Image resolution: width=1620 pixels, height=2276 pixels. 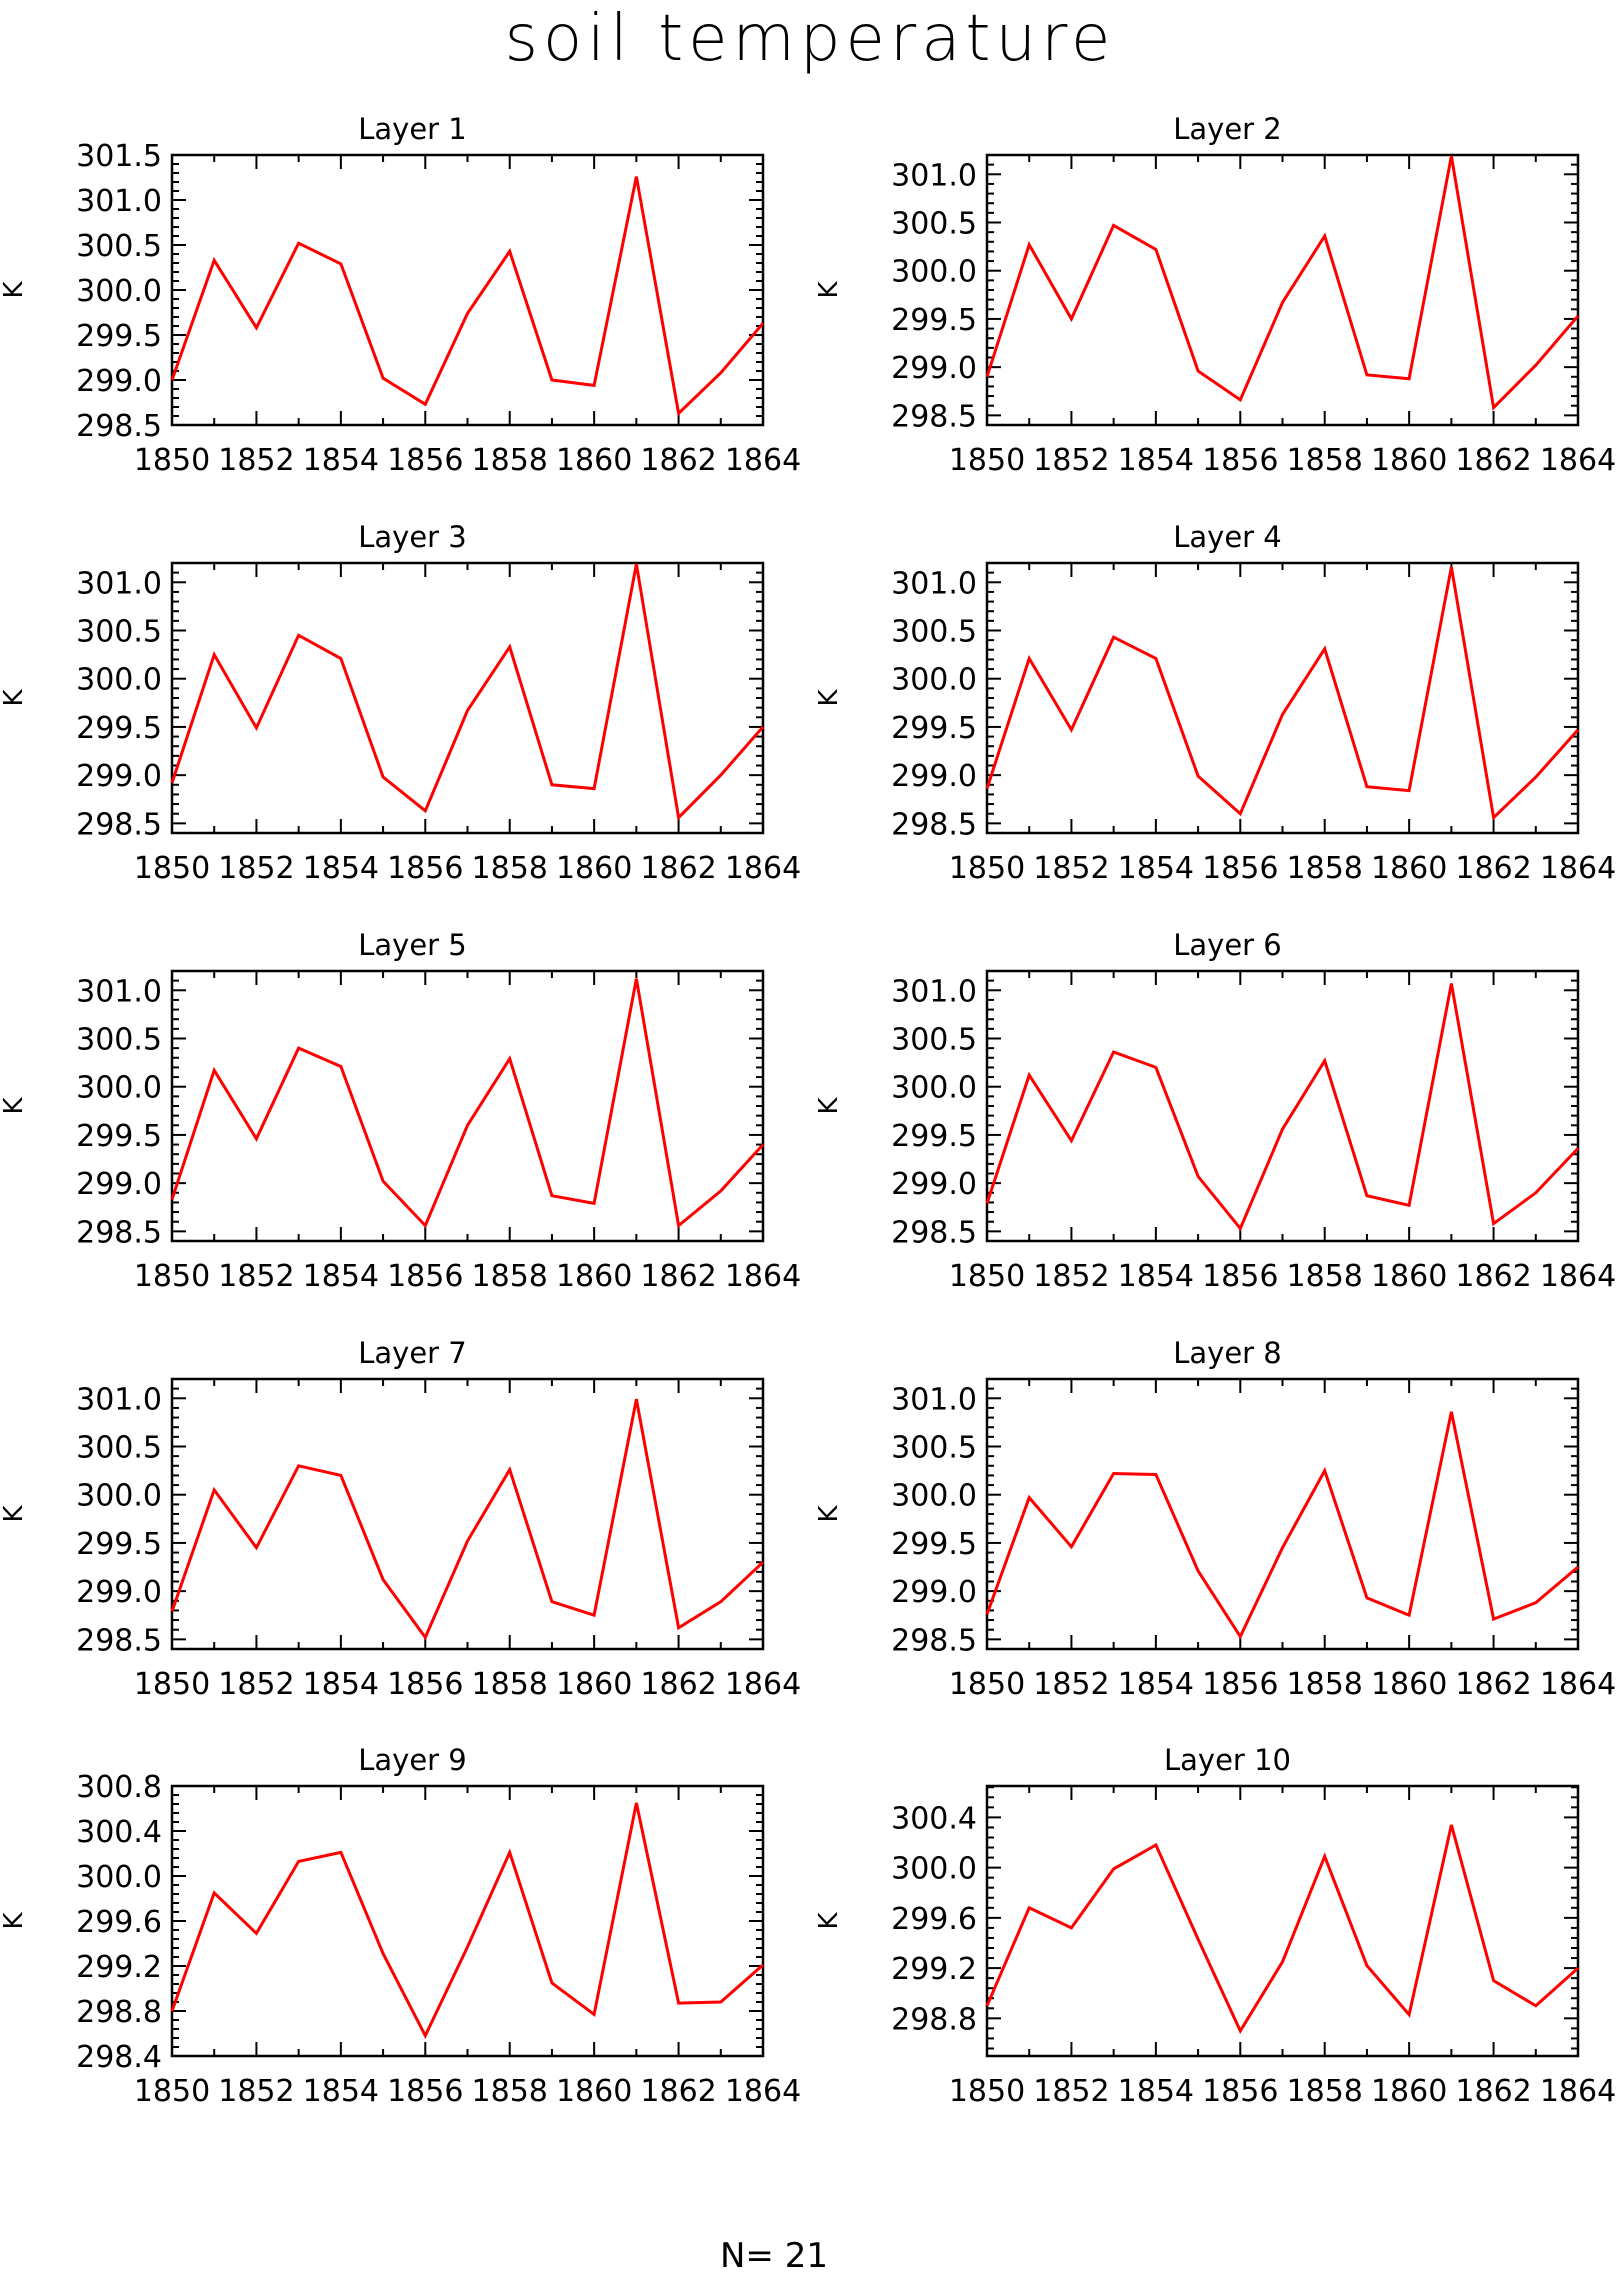 I want to click on y-tick-label: 299.2, so click(x=119, y=1967).